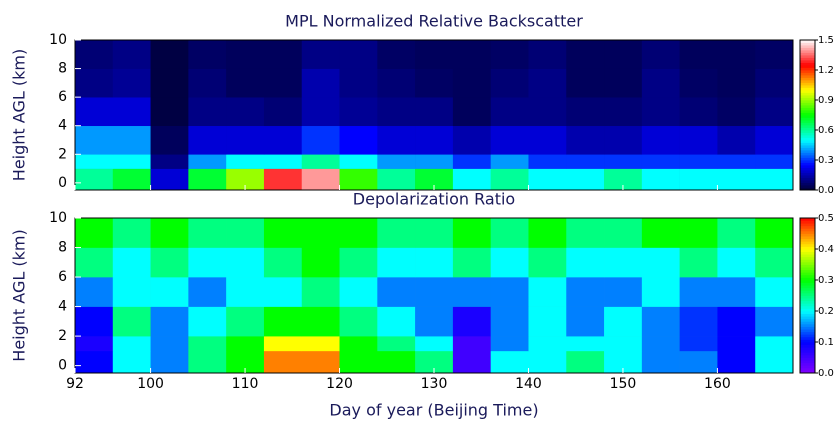  I want to click on y-axis-label: Height AGL (km), so click(19, 115).